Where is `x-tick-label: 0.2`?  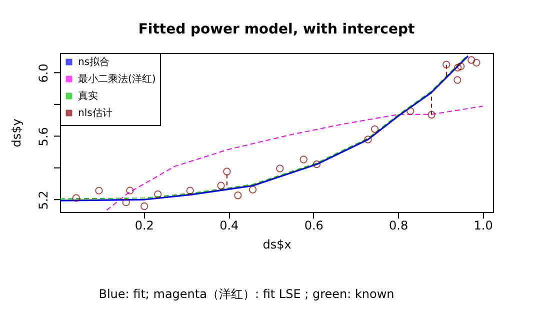
x-tick-label: 0.2 is located at coordinates (144, 225).